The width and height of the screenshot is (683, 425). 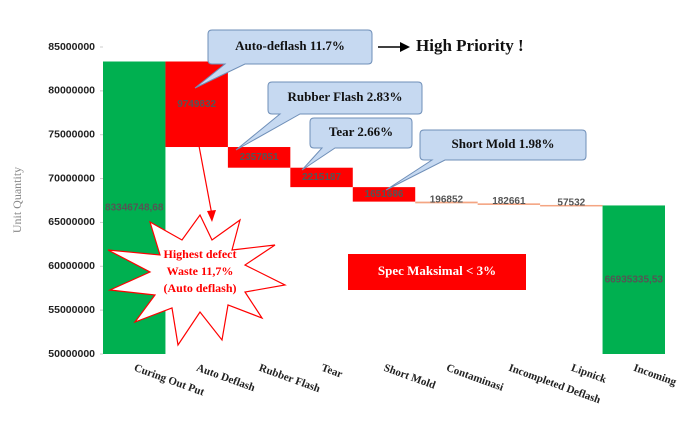 What do you see at coordinates (196, 104) in the screenshot?
I see `value-label: 9749832` at bounding box center [196, 104].